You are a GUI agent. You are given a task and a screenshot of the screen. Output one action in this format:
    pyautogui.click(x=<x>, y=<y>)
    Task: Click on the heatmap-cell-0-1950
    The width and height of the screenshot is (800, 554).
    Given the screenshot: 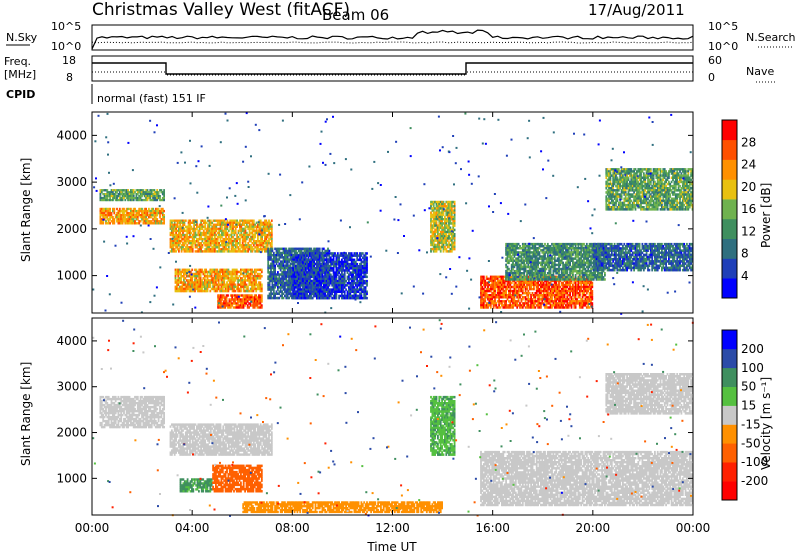 What is the action you would take?
    pyautogui.click(x=243, y=287)
    